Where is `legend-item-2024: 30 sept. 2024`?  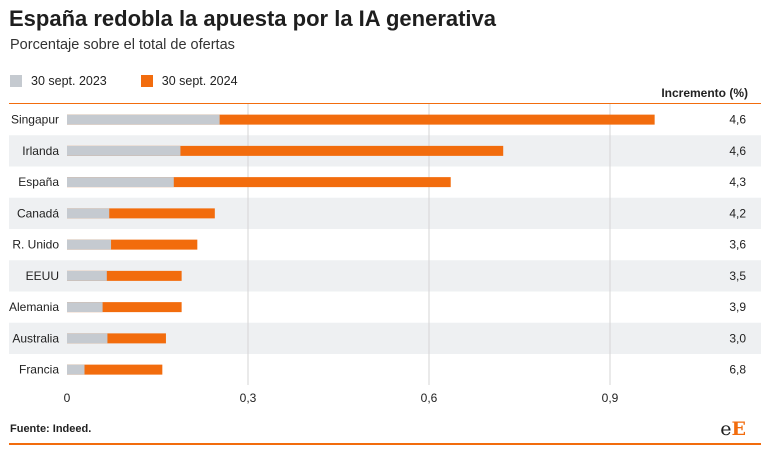
legend-item-2024: 30 sept. 2024 is located at coordinates (189, 81).